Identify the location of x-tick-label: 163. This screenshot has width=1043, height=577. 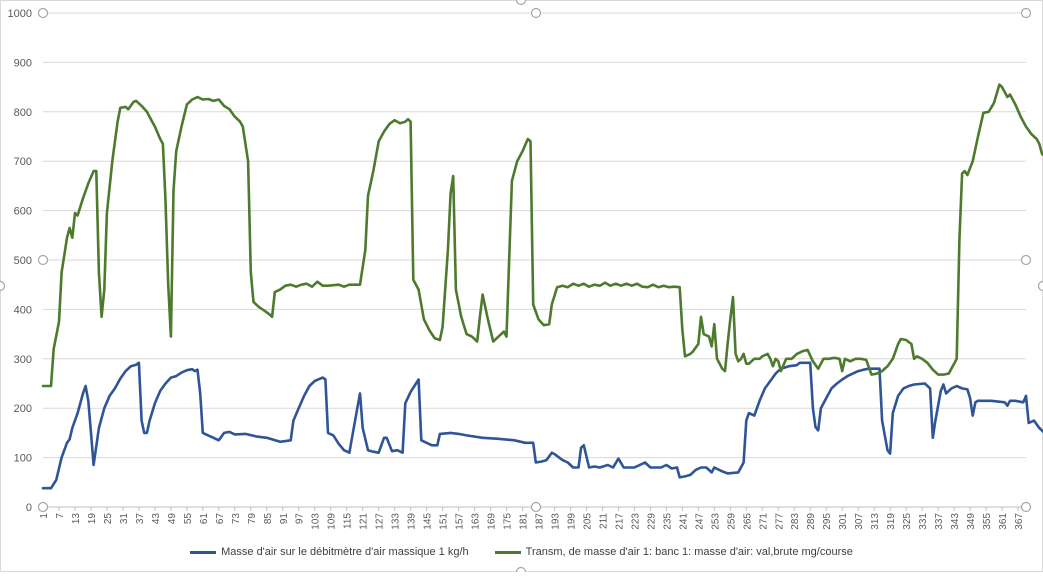
(476, 521).